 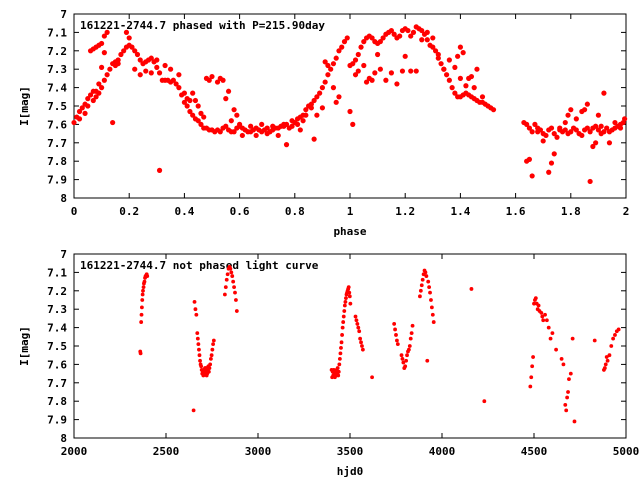 What do you see at coordinates (57, 88) in the screenshot?
I see `y-tick-label: 7.4` at bounding box center [57, 88].